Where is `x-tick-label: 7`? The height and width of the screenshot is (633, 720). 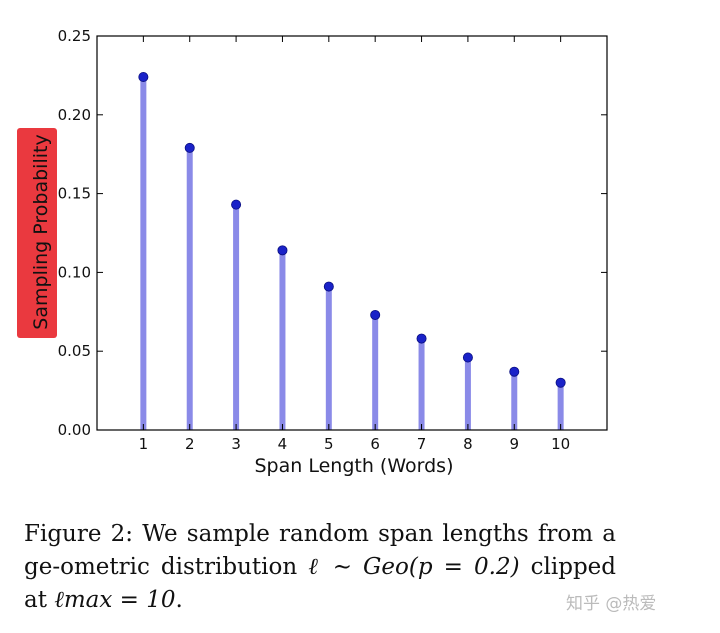
x-tick-label: 7 is located at coordinates (422, 444).